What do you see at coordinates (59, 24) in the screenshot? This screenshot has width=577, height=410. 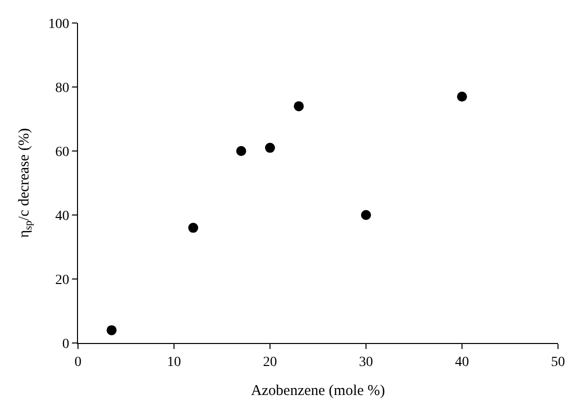 I see `y-tick-label: 100` at bounding box center [59, 24].